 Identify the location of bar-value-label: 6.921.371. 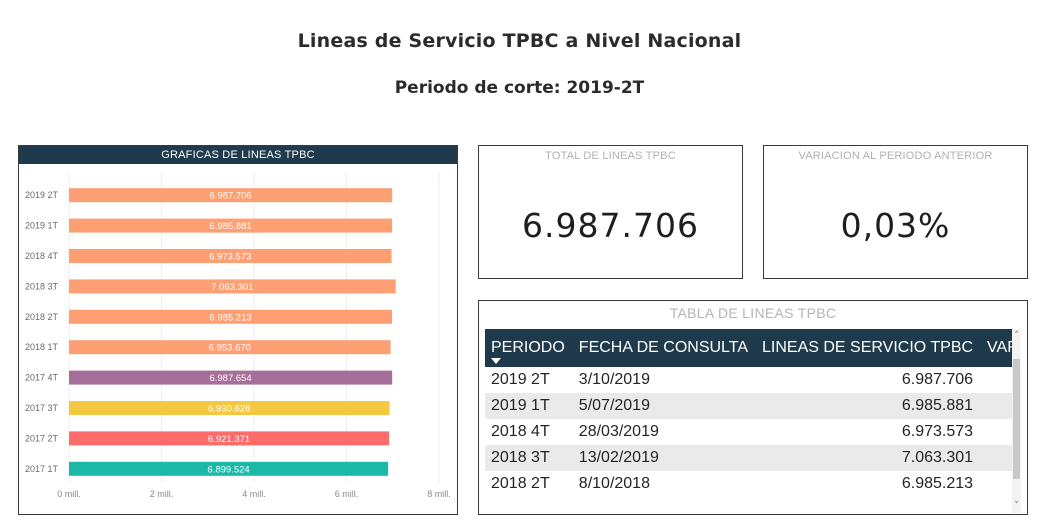
(229, 439).